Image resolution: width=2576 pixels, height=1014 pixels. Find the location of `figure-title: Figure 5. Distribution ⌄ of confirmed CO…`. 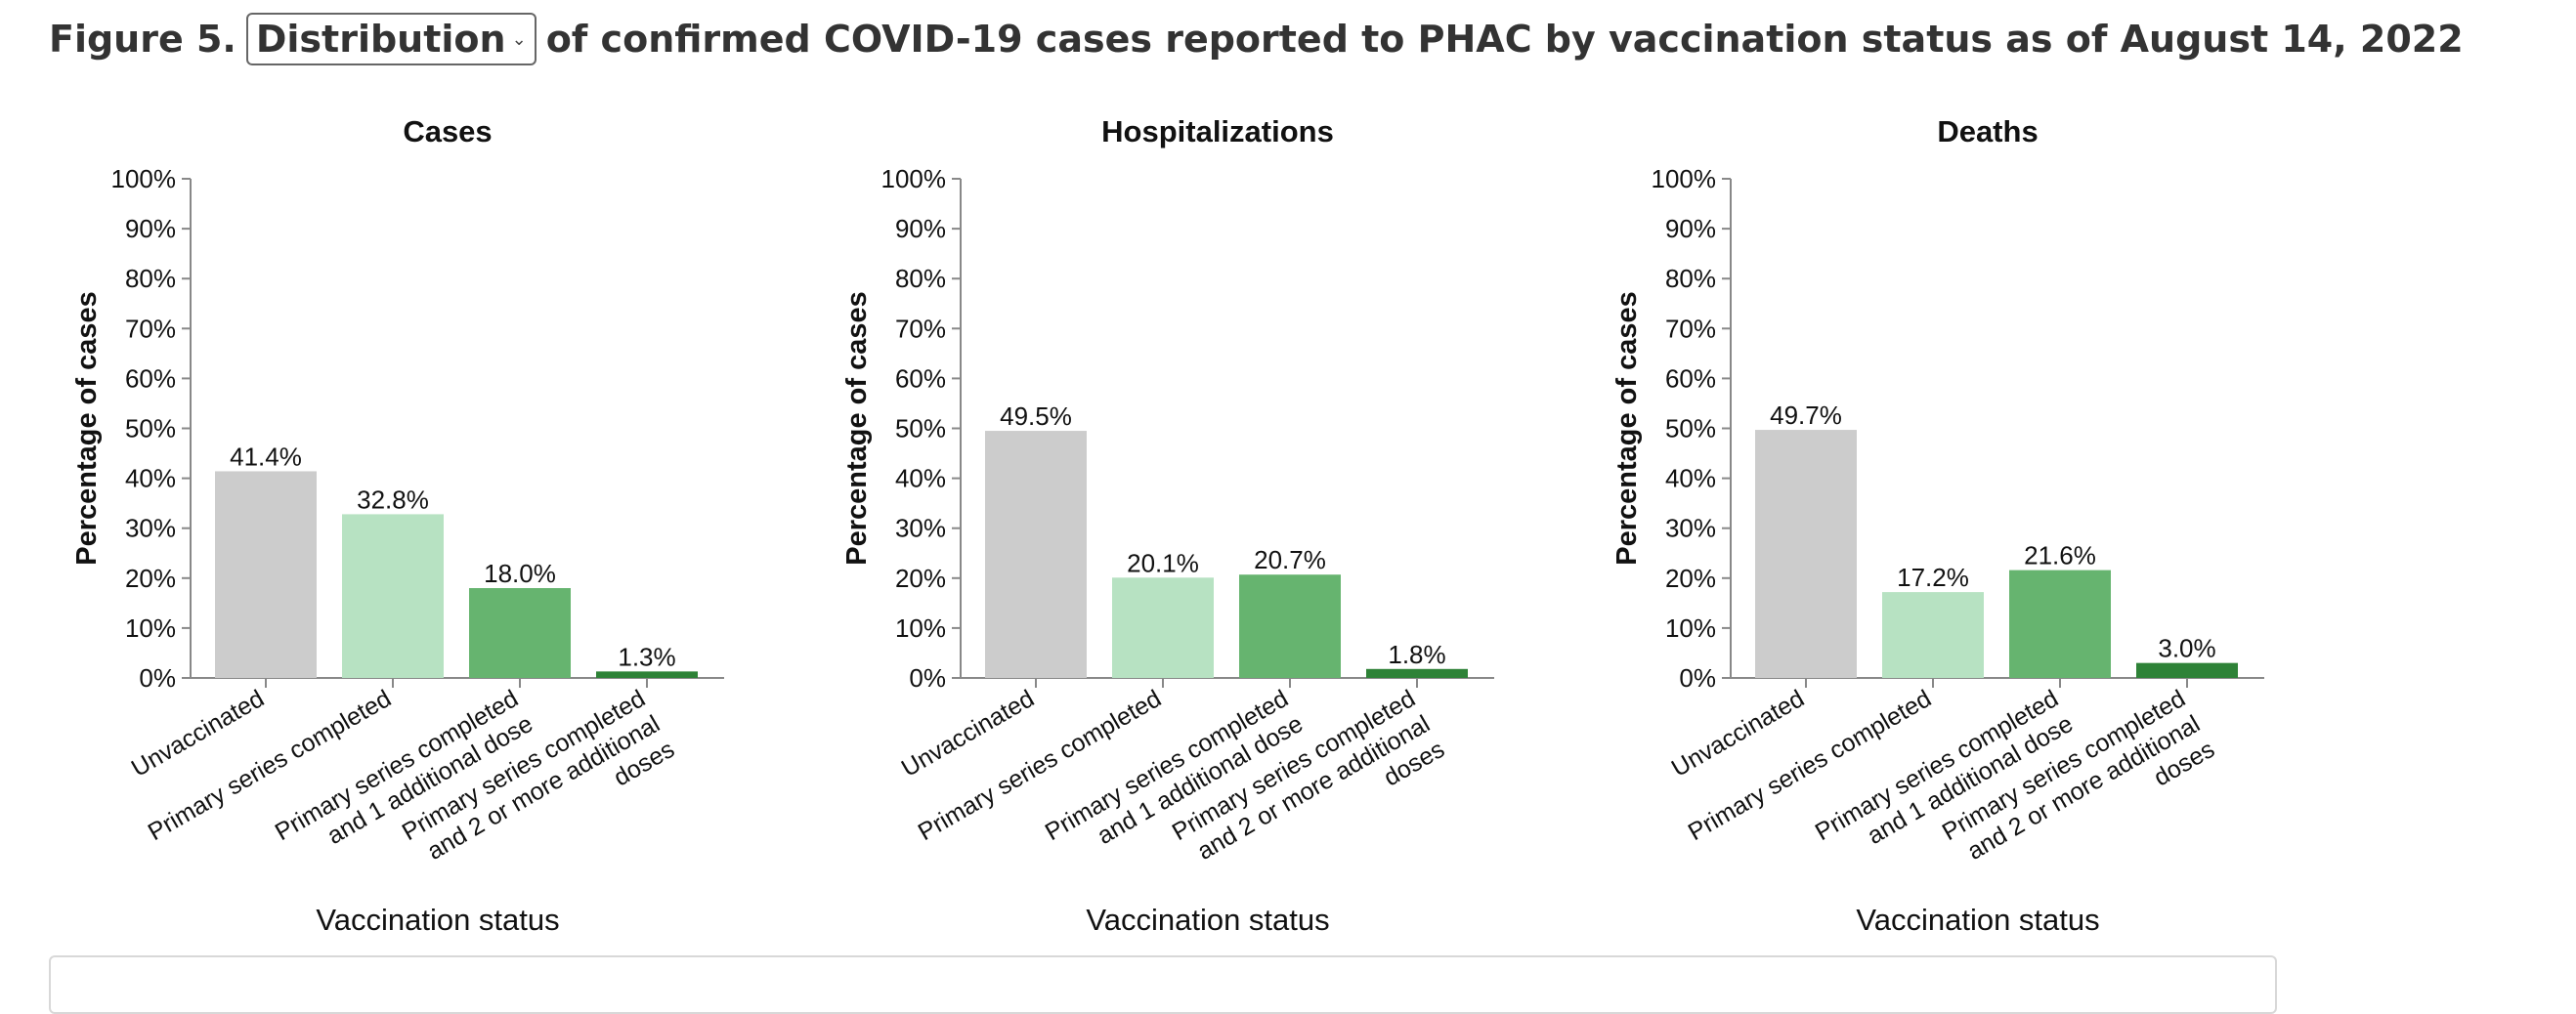

figure-title: Figure 5. Distribution ⌄ of confirmed CO… is located at coordinates (1257, 39).